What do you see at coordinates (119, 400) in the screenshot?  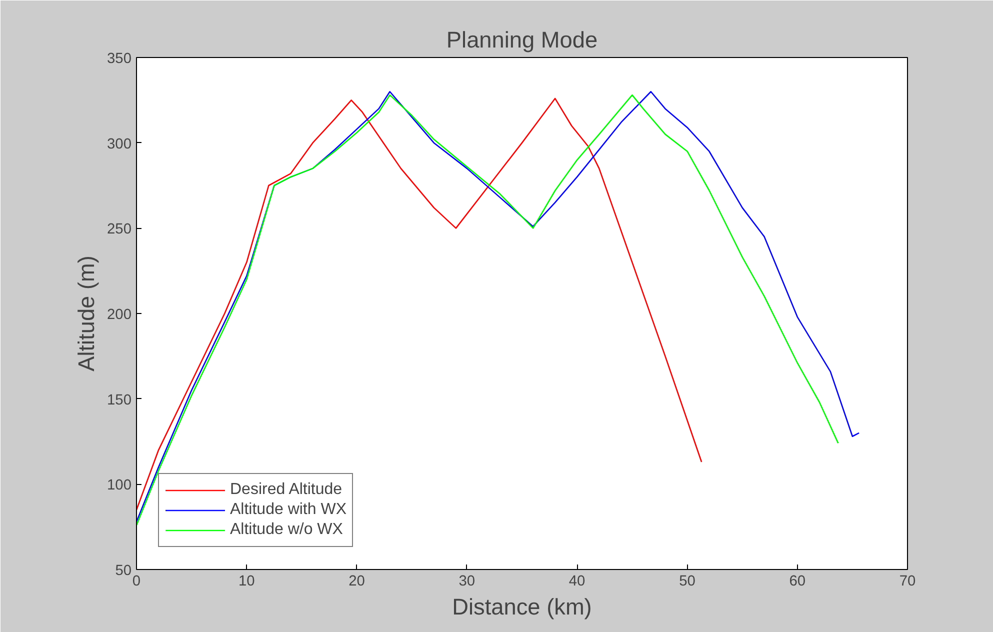 I see `y-tick-label: 150` at bounding box center [119, 400].